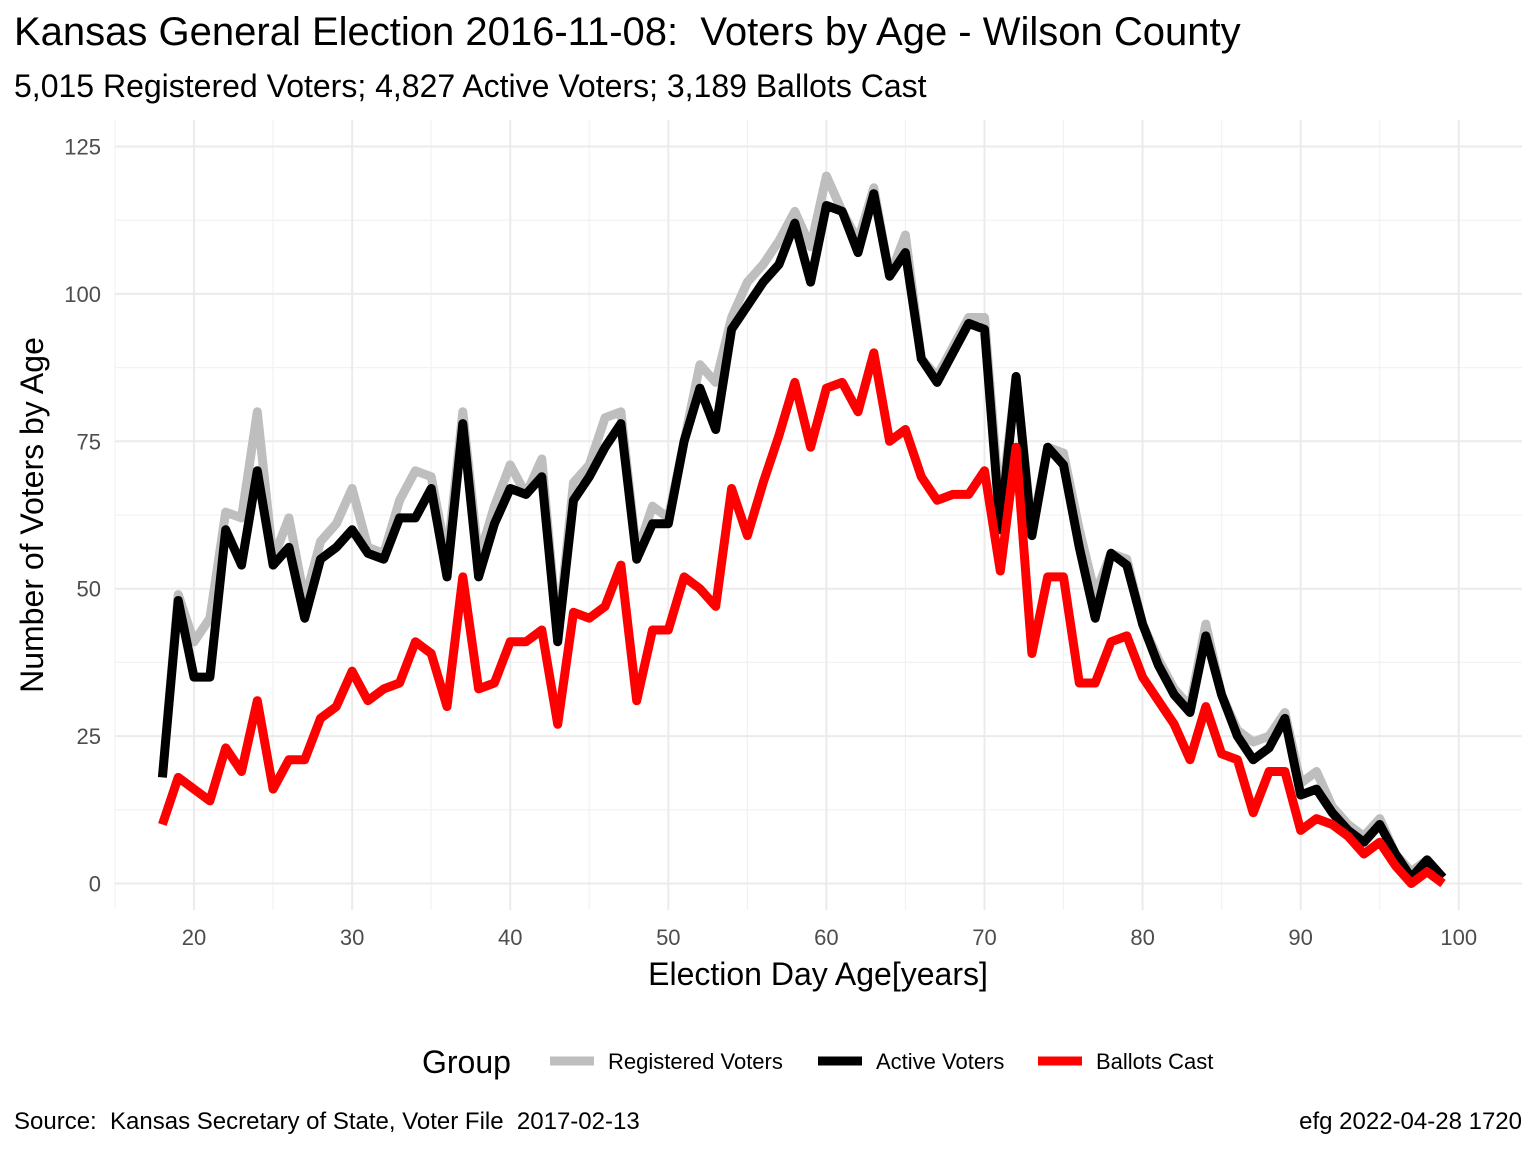 This screenshot has height=1152, width=1536. What do you see at coordinates (89, 441) in the screenshot?
I see `y-tick-label: 75` at bounding box center [89, 441].